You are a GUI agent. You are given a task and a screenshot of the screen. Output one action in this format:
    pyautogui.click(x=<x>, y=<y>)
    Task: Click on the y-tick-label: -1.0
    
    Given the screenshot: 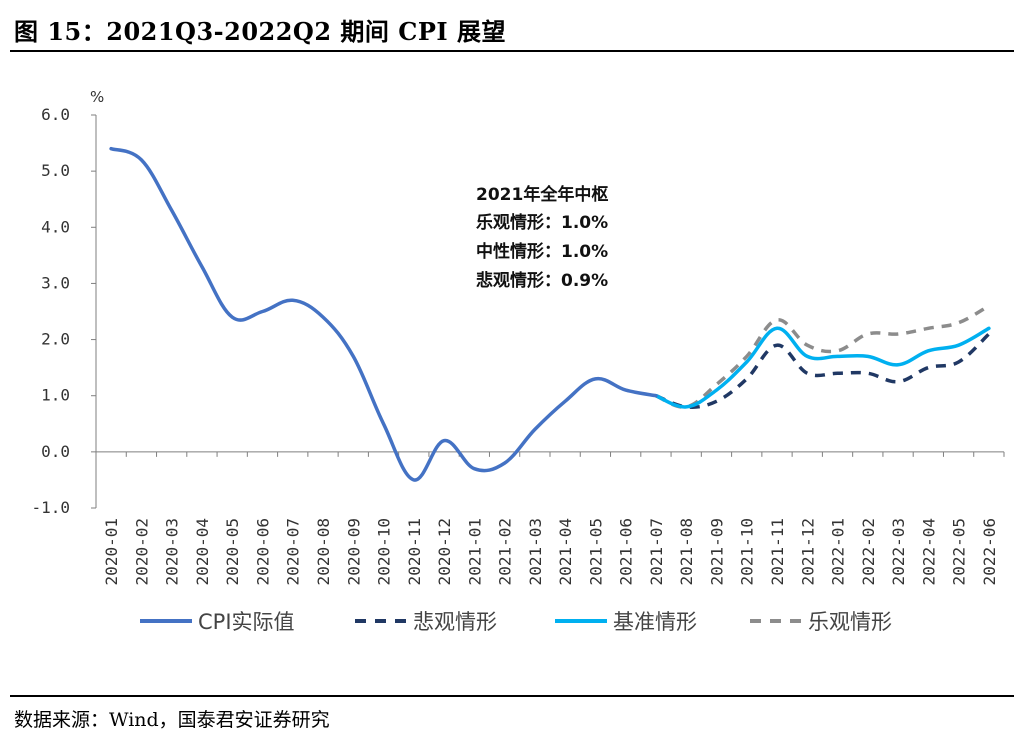 What is the action you would take?
    pyautogui.click(x=50, y=507)
    